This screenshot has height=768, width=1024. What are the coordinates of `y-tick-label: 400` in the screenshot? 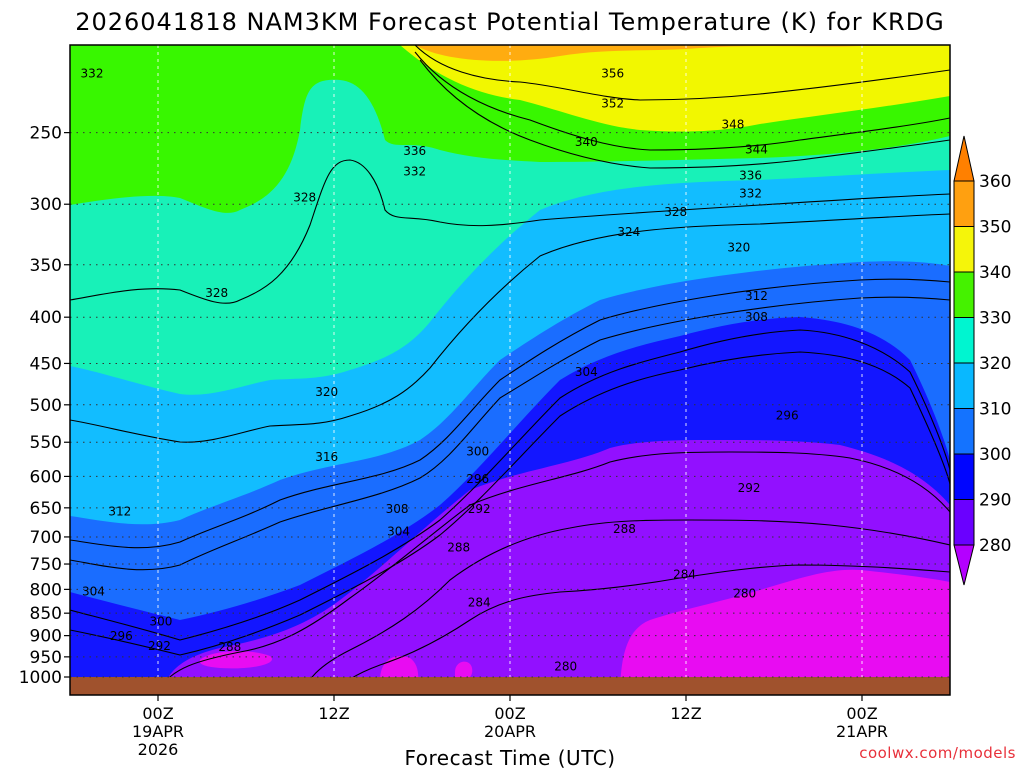 It's located at (46, 318).